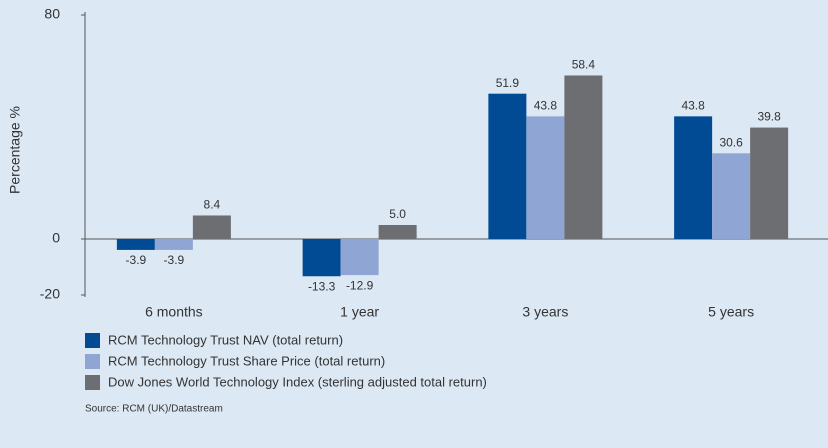  Describe the element at coordinates (545, 312) in the screenshot. I see `x-tick-label: 3 years` at that location.